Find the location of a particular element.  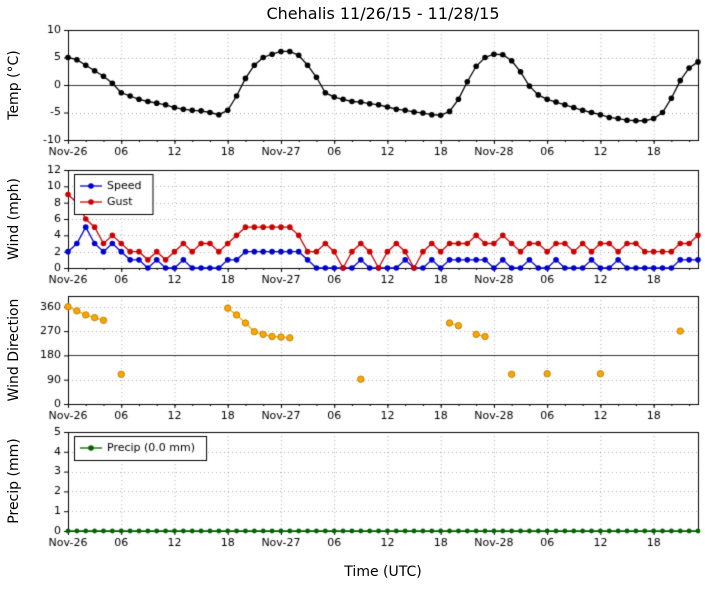

temp-axis-label: Temp (°C) is located at coordinates (14, 85).